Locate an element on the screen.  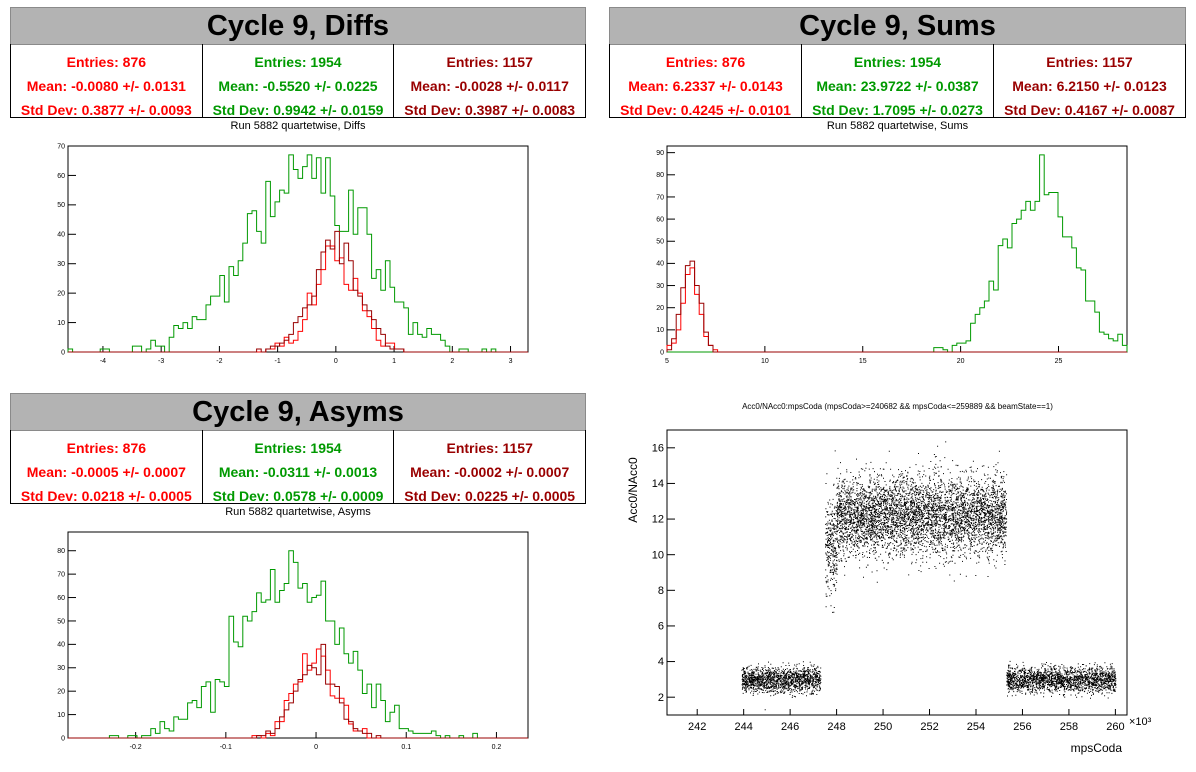
x-tick-label: 246 is located at coordinates (790, 727).